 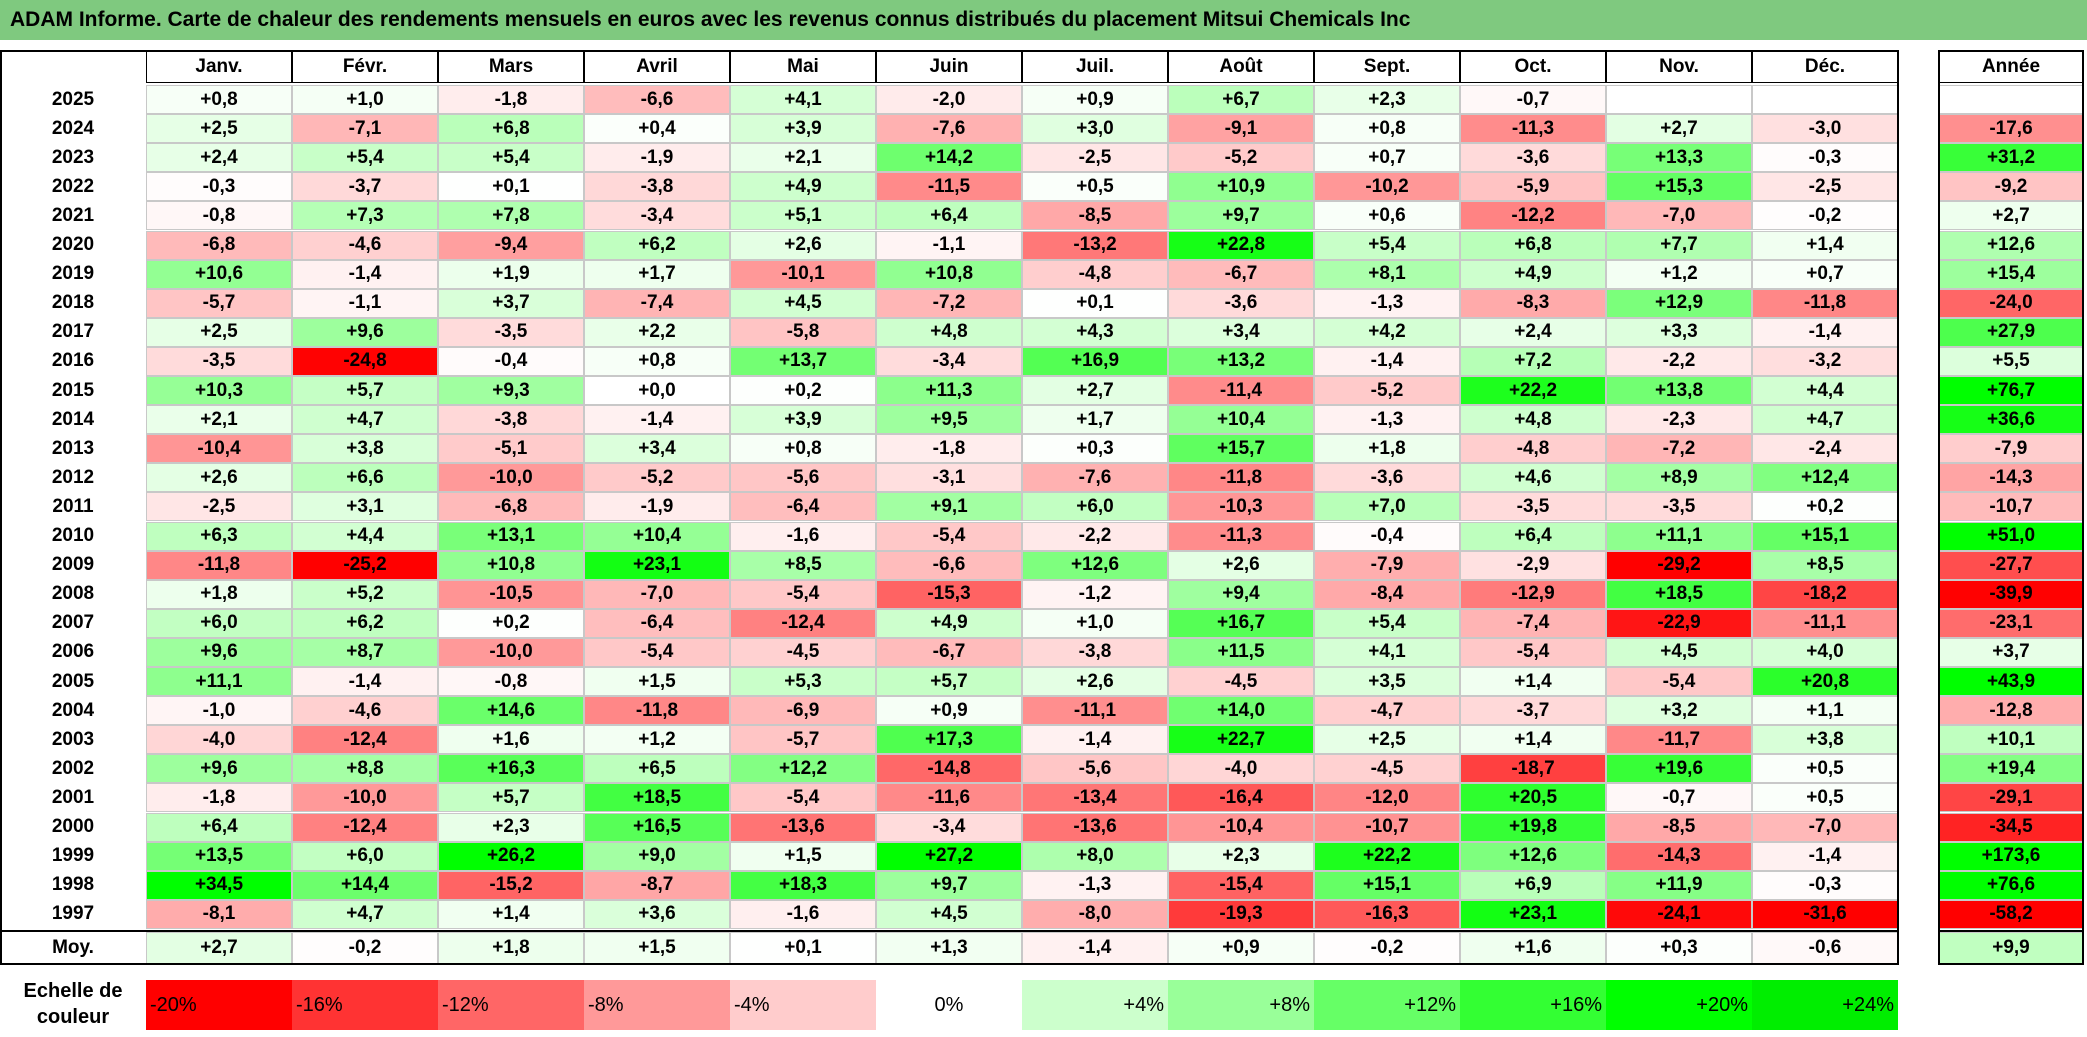 I want to click on average-cell: +0,9, so click(x=1241, y=947).